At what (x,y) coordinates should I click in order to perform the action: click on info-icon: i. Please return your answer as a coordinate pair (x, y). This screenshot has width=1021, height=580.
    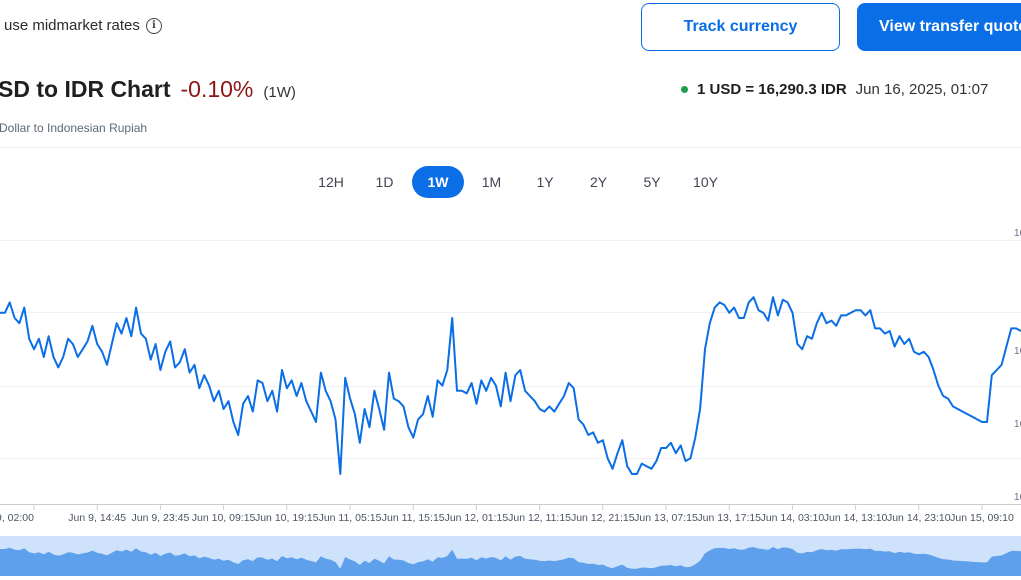
    Looking at the image, I should click on (153, 25).